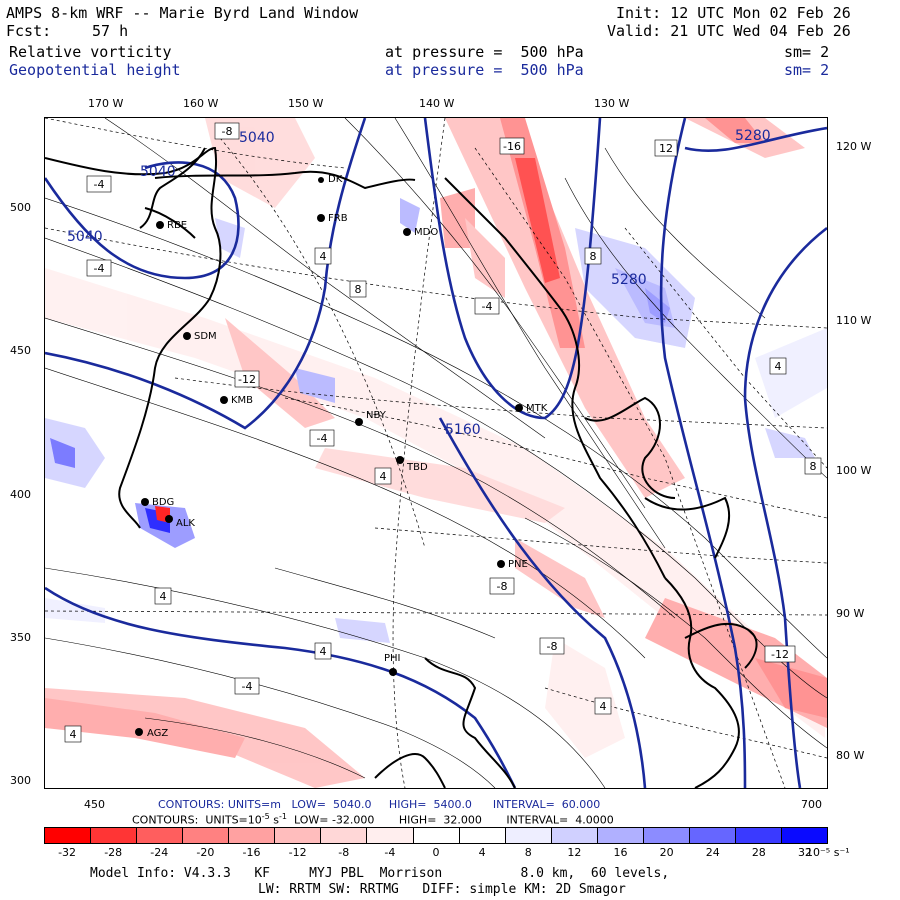  What do you see at coordinates (417, 467) in the screenshot?
I see `station-label: TBD` at bounding box center [417, 467].